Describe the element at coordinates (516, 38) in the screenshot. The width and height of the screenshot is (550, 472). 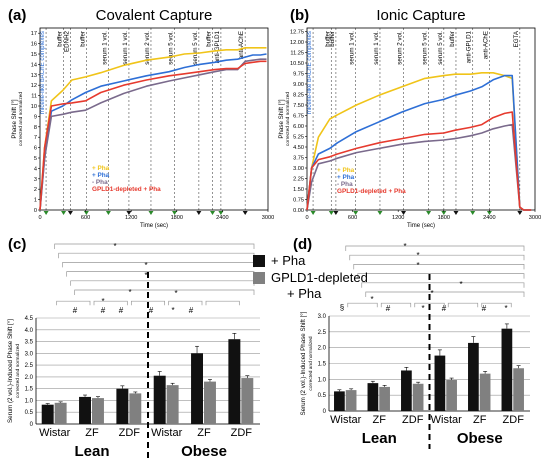
I see `stage-label: EGTA` at that location.